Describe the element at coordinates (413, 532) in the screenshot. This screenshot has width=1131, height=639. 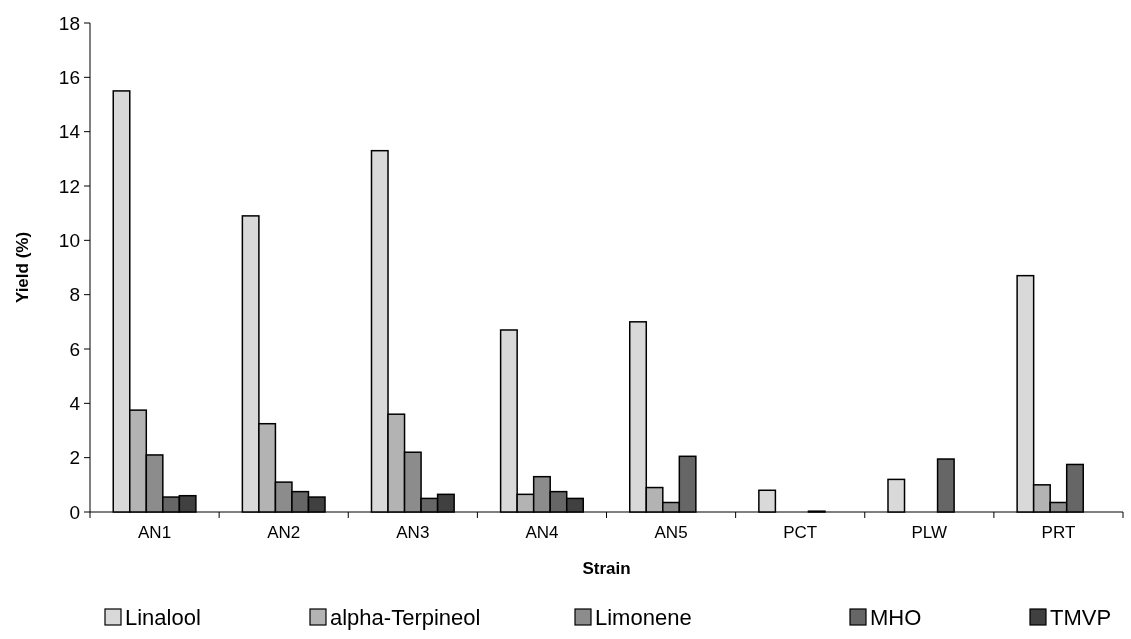
I see `x-tick-label: AN3` at that location.